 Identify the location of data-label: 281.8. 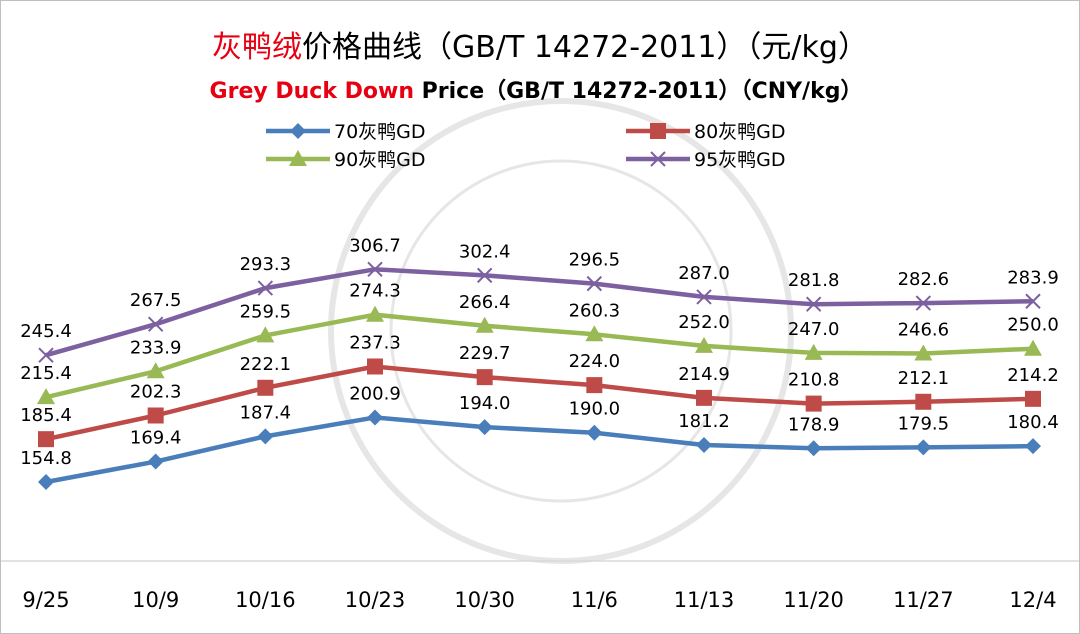
(814, 280).